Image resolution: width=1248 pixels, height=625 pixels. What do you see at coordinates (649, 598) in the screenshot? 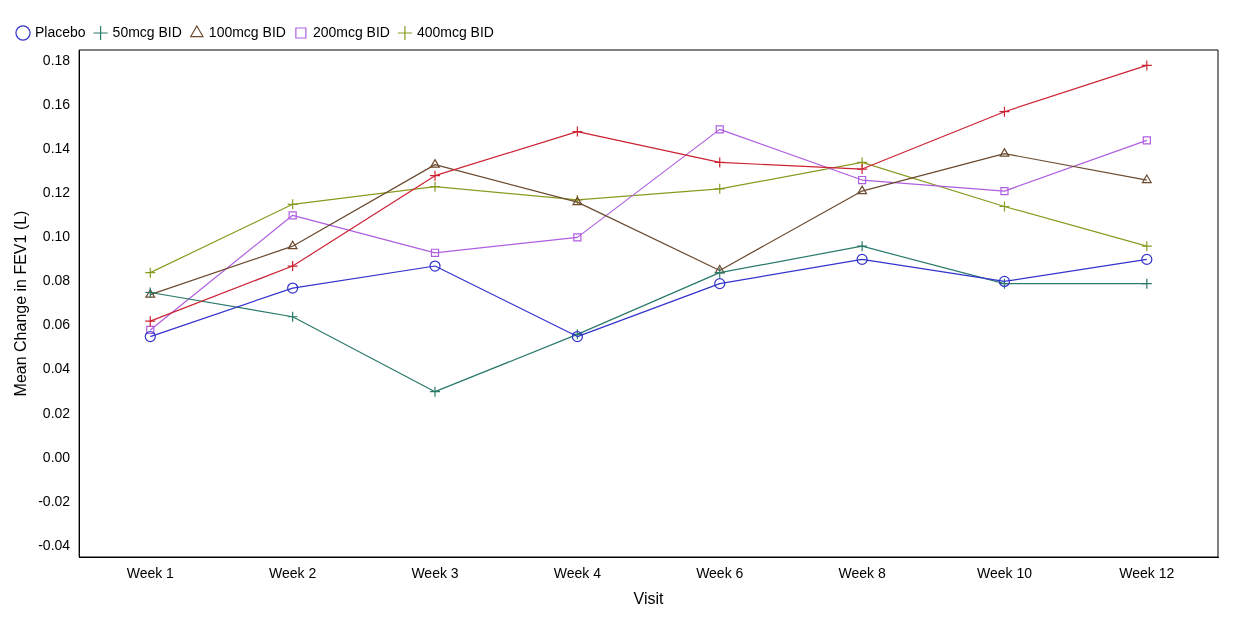
I see `x-axis-title: Visit` at bounding box center [649, 598].